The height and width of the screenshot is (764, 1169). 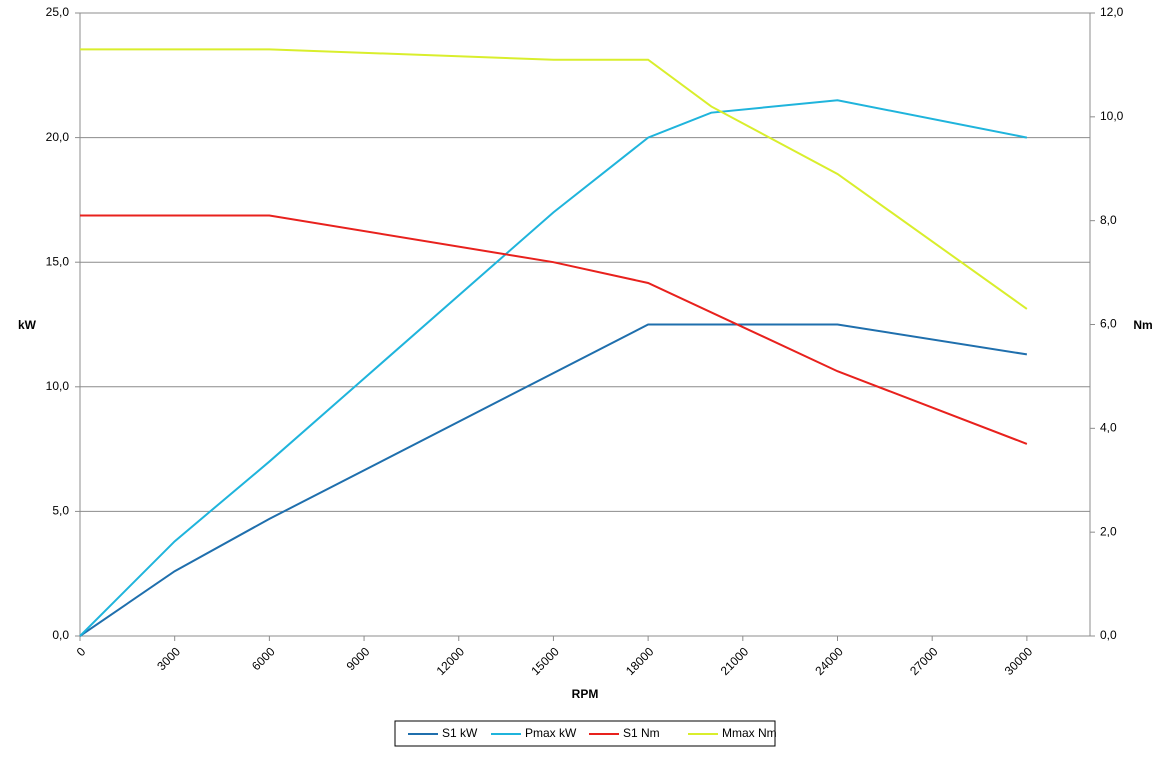 What do you see at coordinates (551, 733) in the screenshot?
I see `legend-label: Pmax kW` at bounding box center [551, 733].